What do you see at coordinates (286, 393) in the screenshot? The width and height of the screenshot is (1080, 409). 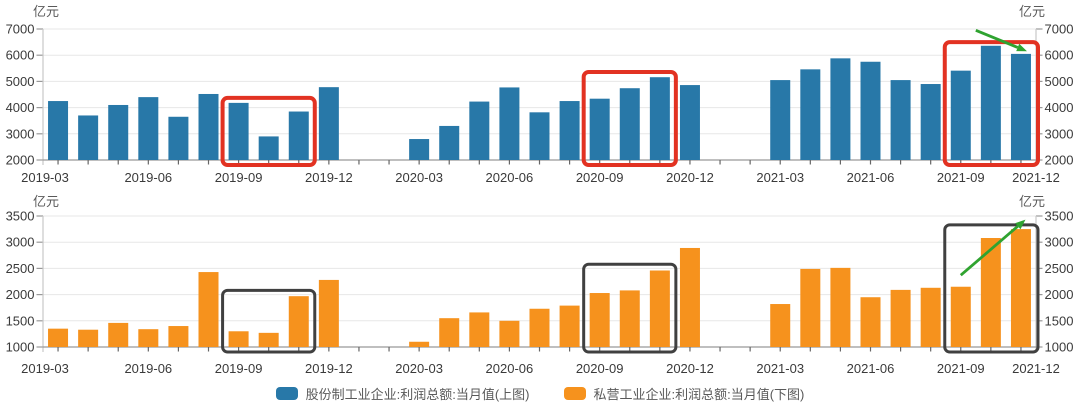 I see `legend-swatch-blue` at bounding box center [286, 393].